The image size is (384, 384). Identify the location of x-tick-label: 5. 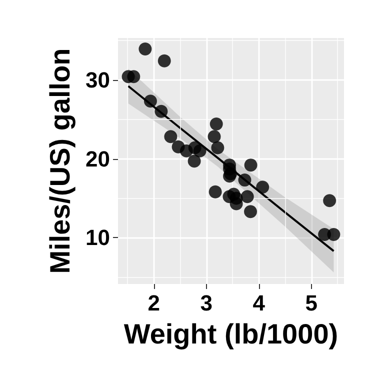
(311, 303).